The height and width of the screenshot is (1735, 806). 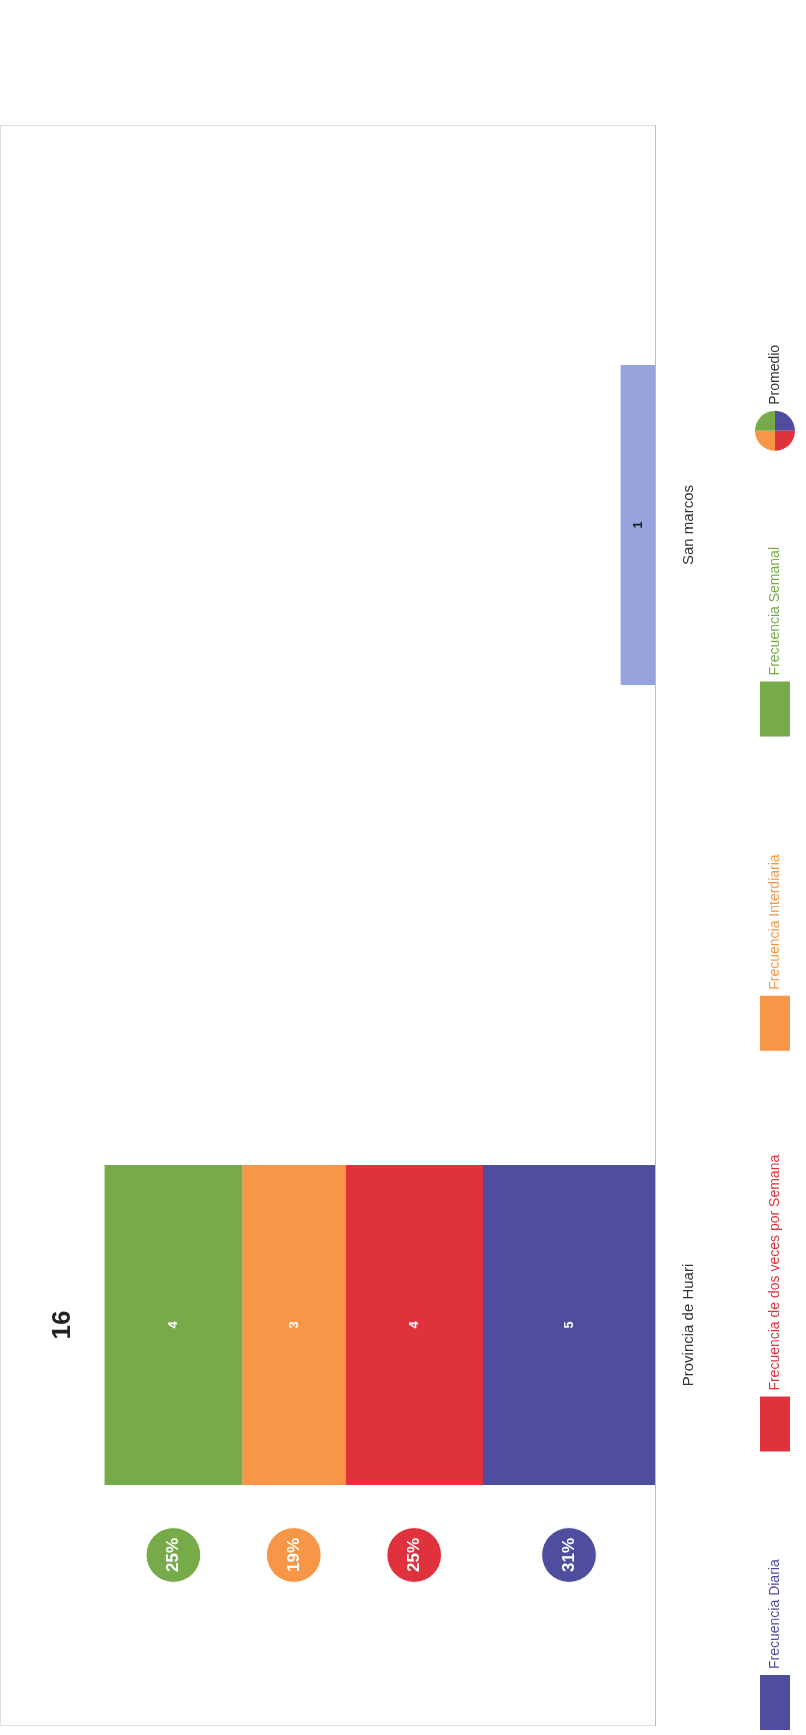 I want to click on text: Promedio, so click(x=774, y=374).